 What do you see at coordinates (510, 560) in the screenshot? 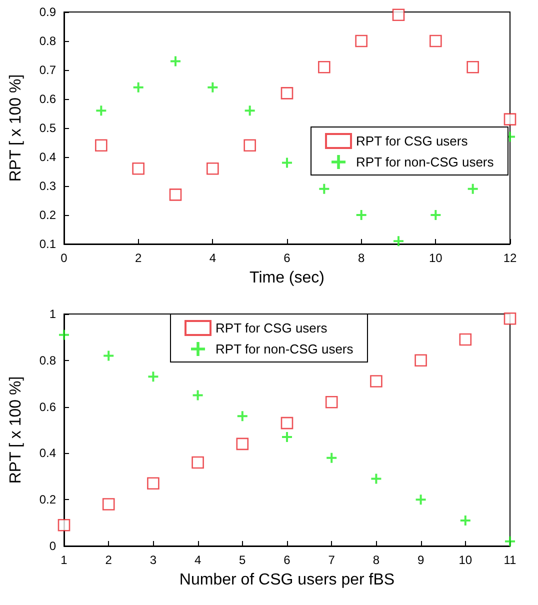
I see `x-tick-label: 11` at bounding box center [510, 560].